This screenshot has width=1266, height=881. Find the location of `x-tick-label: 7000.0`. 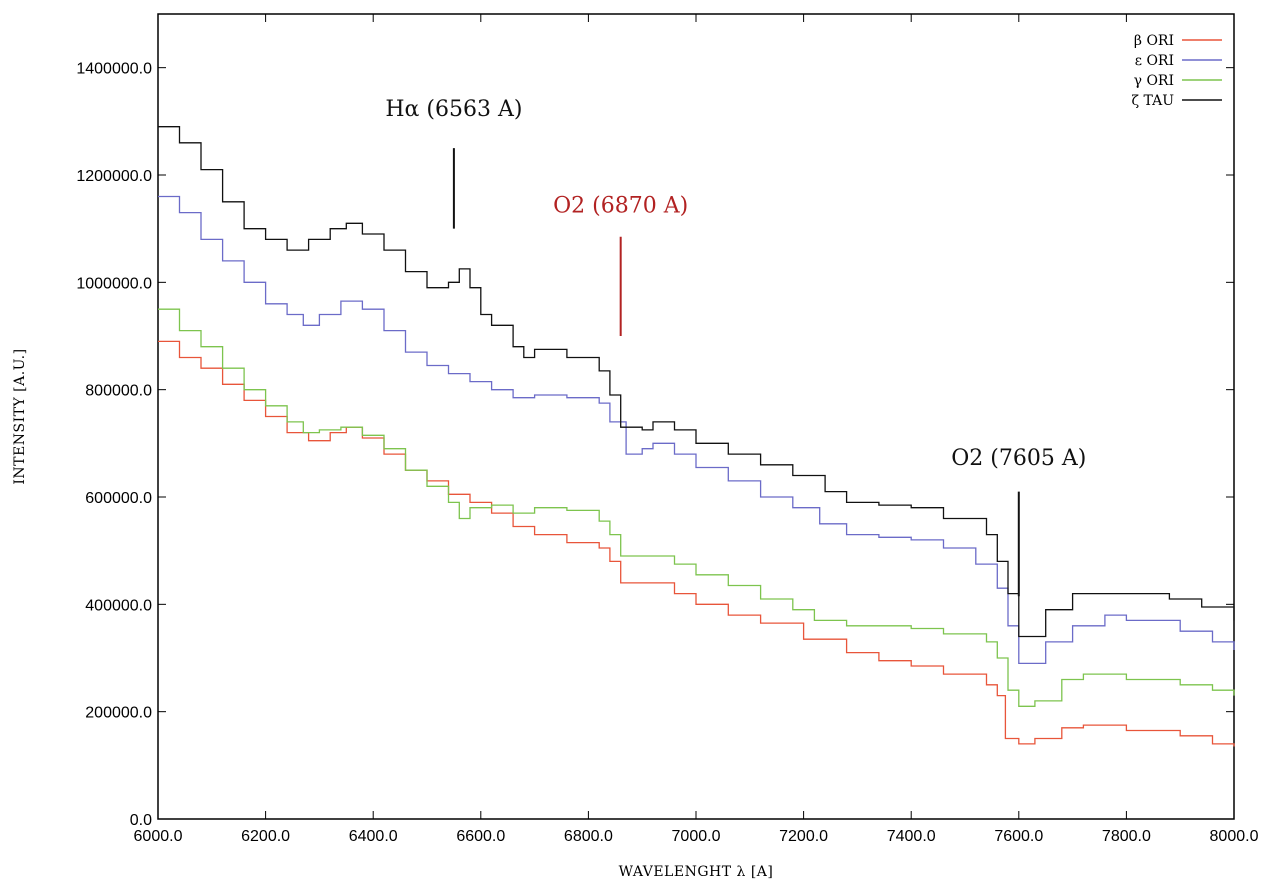

x-tick-label: 7000.0 is located at coordinates (696, 836).